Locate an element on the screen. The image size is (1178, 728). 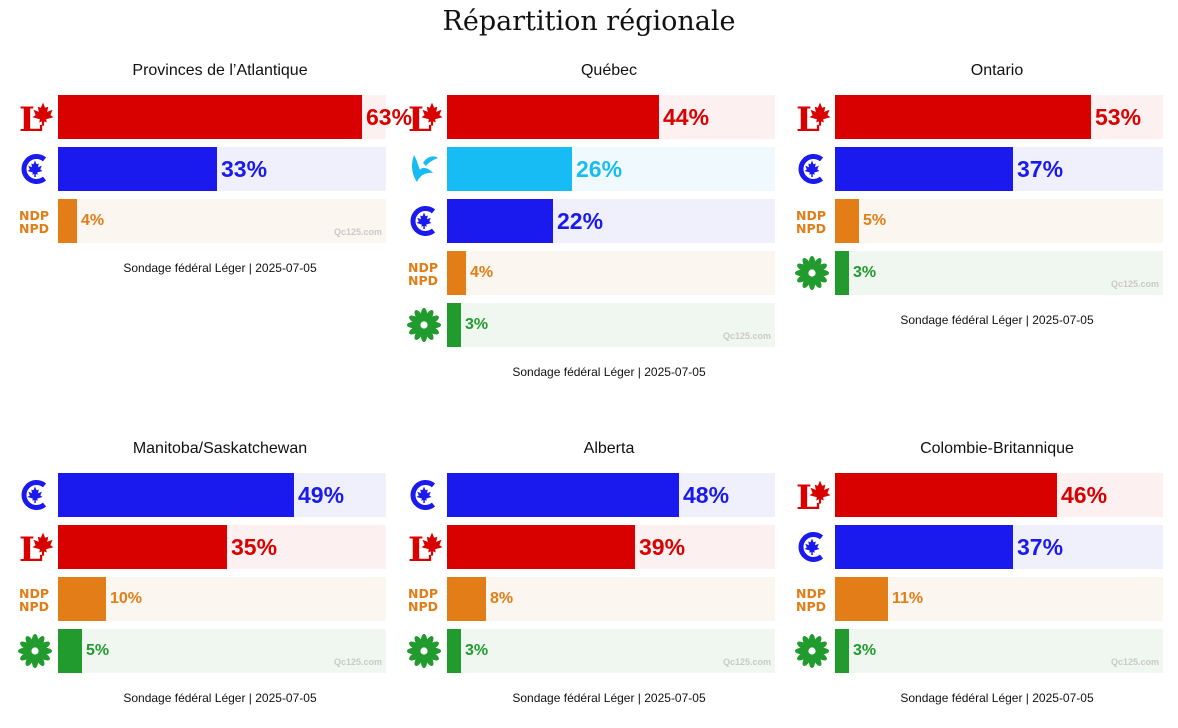
bar-row: L 46% is located at coordinates (979, 495).